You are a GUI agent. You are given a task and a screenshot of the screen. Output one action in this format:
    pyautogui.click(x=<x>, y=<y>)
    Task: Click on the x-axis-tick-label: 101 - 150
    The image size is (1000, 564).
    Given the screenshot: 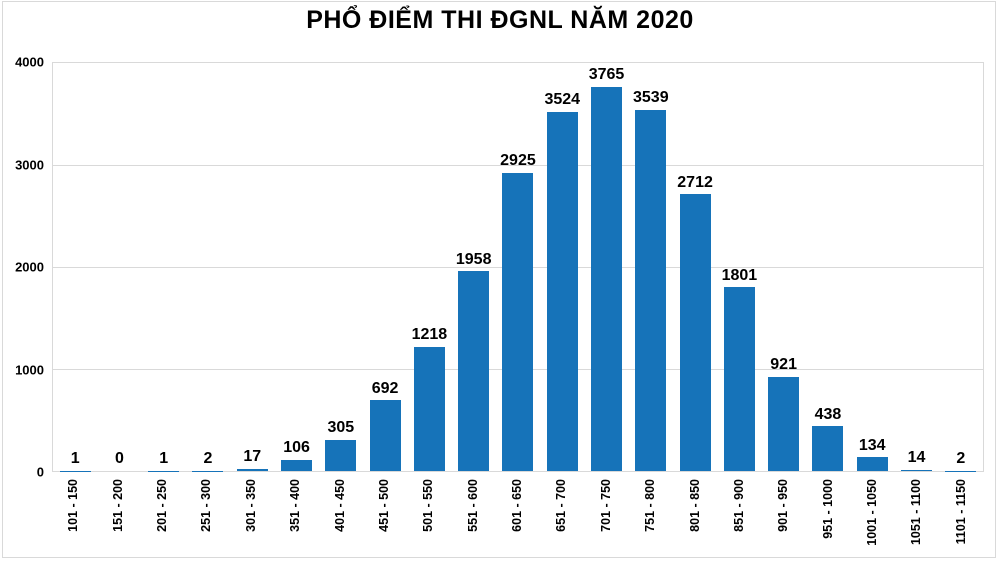 What is the action you would take?
    pyautogui.click(x=73, y=505)
    